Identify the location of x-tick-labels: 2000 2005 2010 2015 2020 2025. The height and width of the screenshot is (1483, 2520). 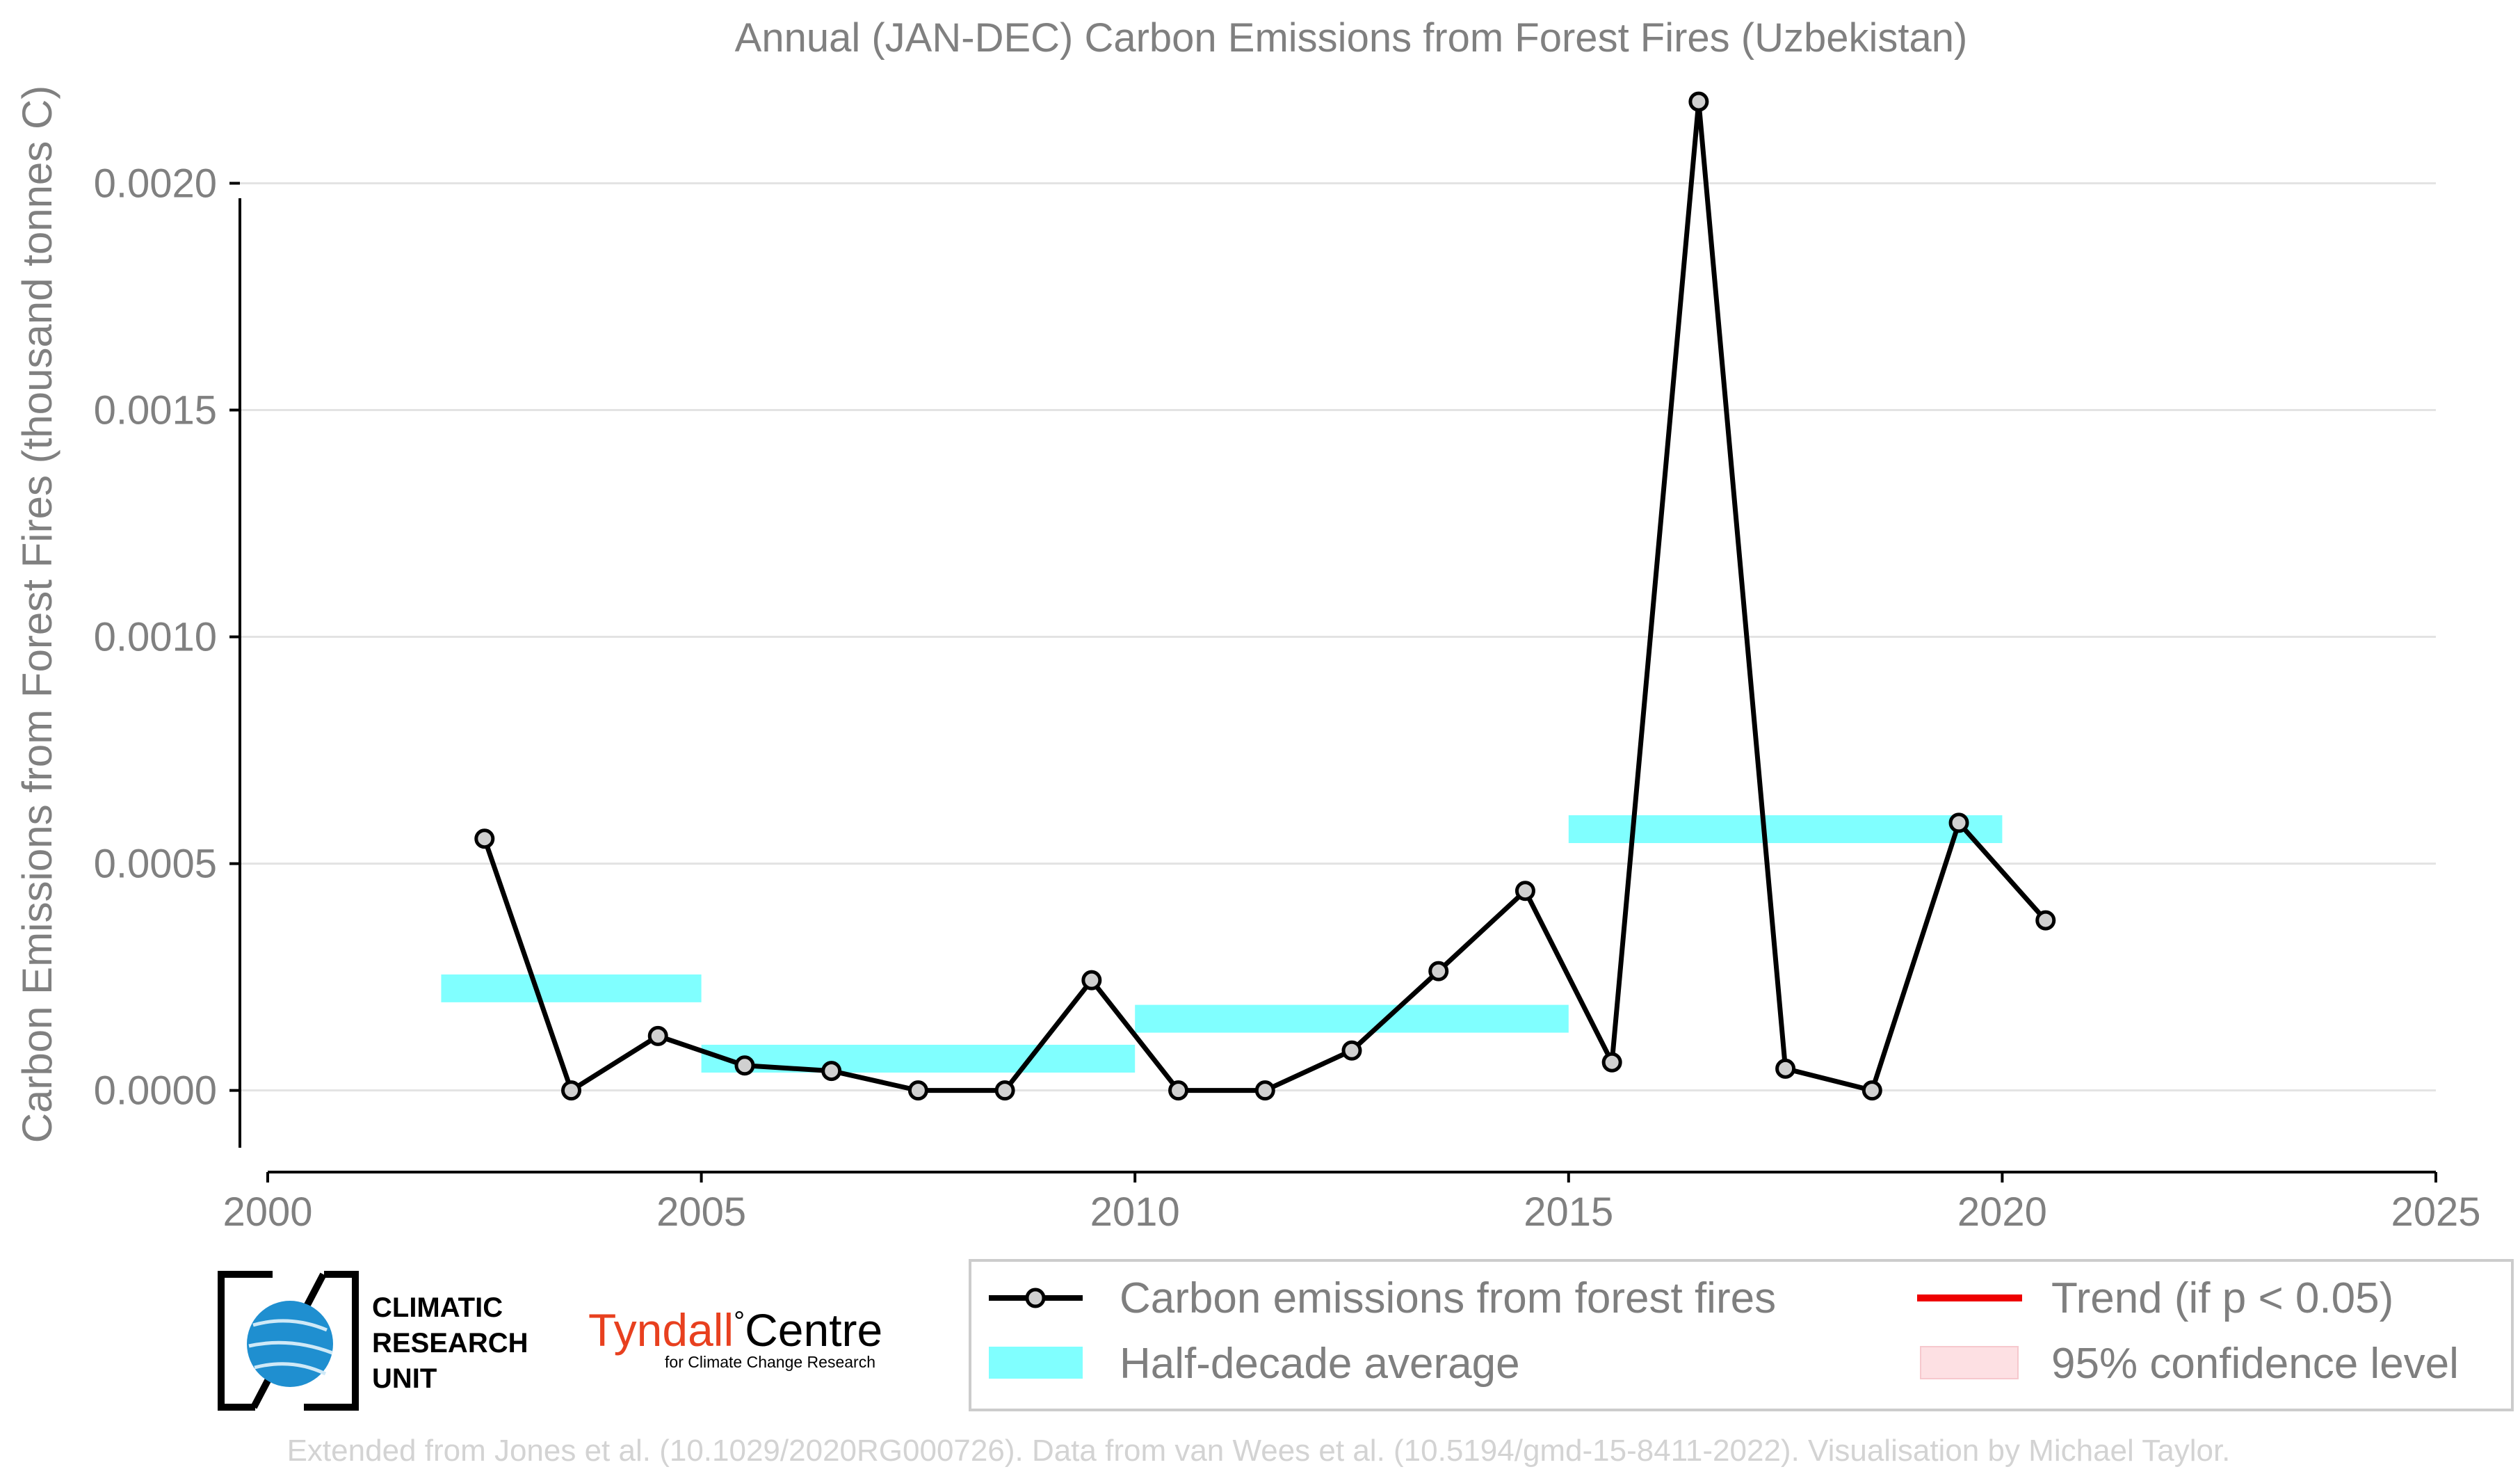
(1351, 1212).